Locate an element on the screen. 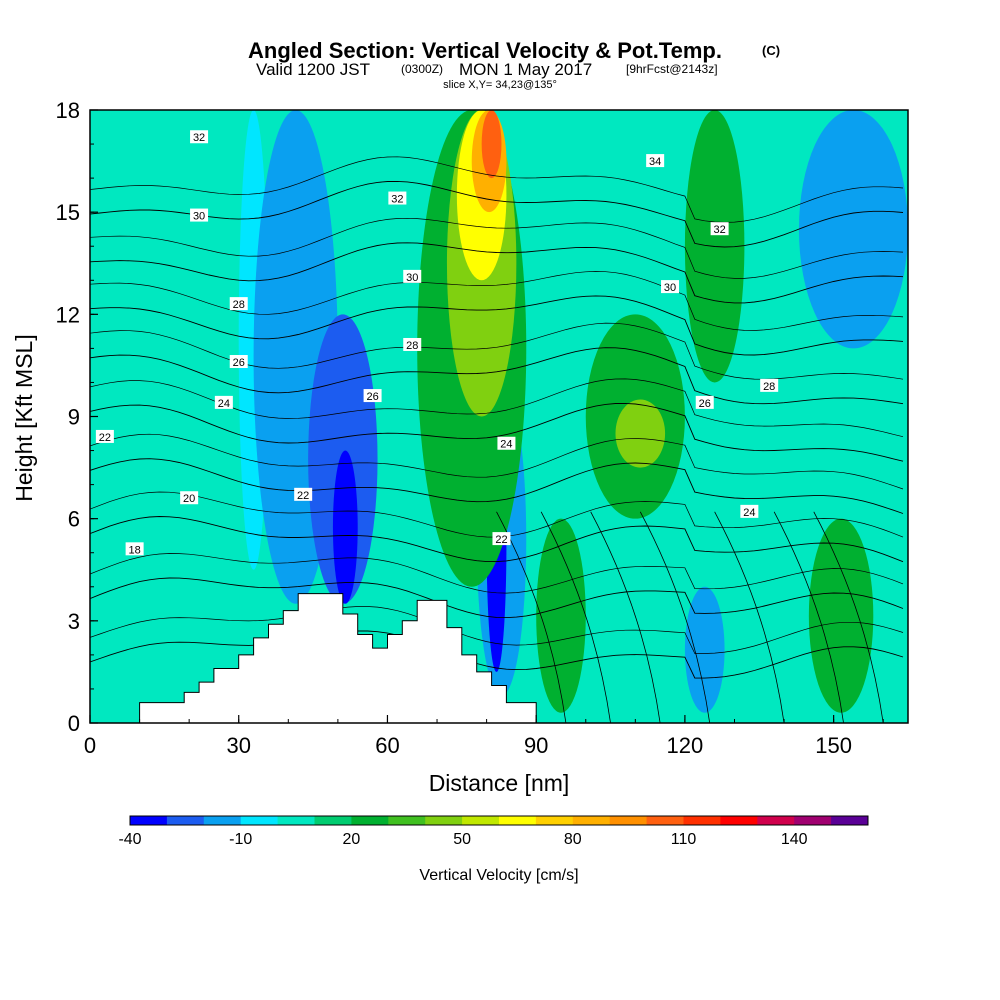  subtitle-valid: Valid 1200 JST is located at coordinates (313, 69).